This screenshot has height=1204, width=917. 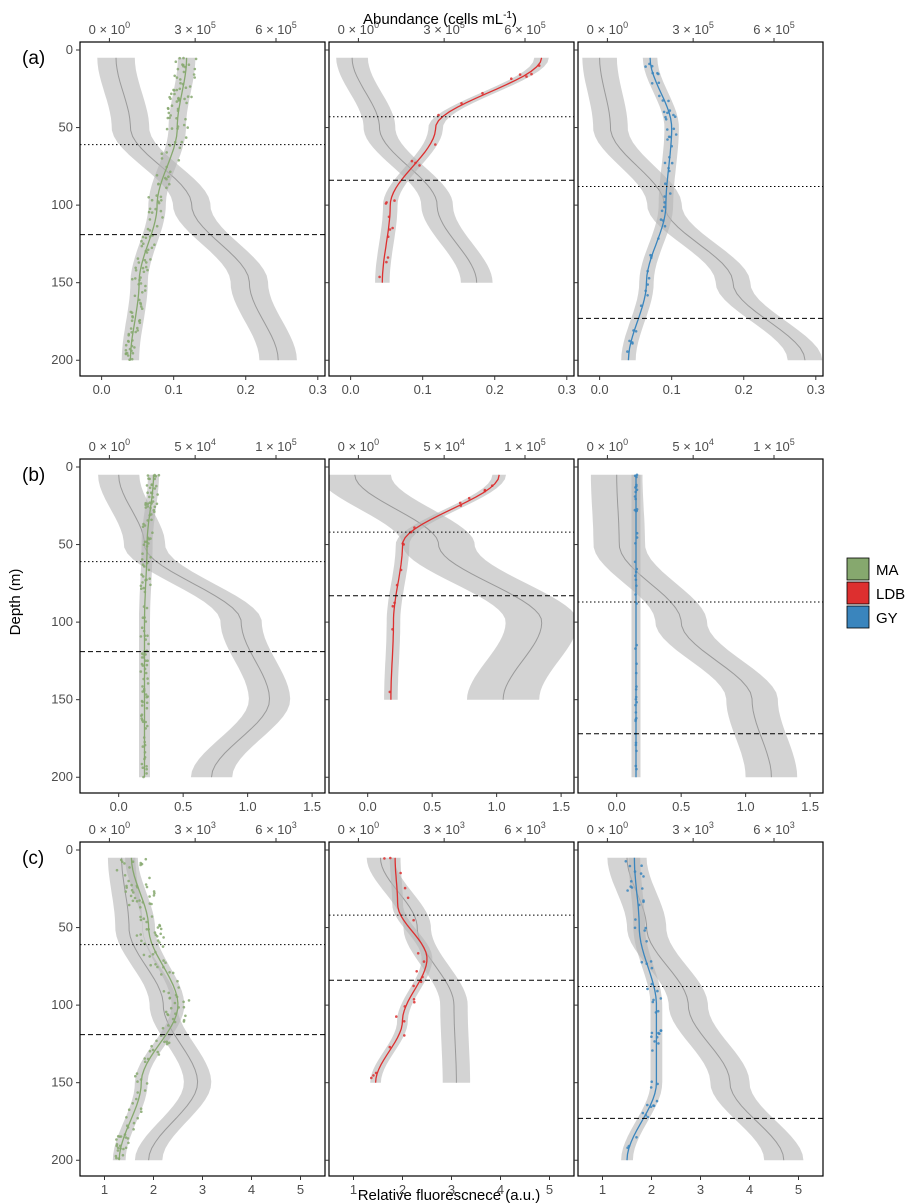 What do you see at coordinates (774, 828) in the screenshot?
I see `top-tick-label: 6 × 10³` at bounding box center [774, 828].